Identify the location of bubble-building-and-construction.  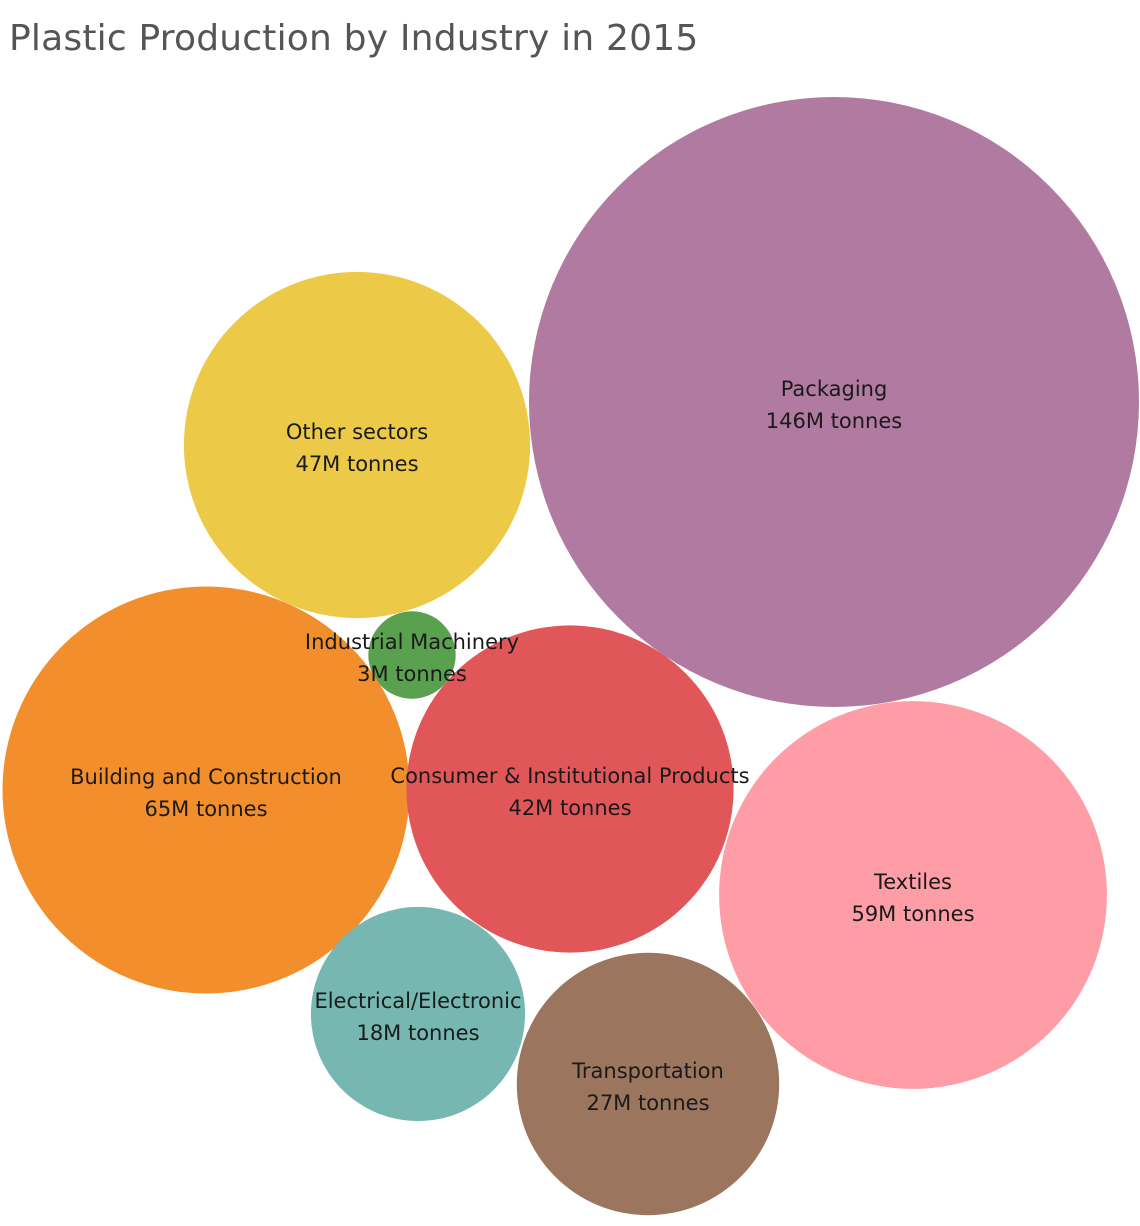
(206, 790).